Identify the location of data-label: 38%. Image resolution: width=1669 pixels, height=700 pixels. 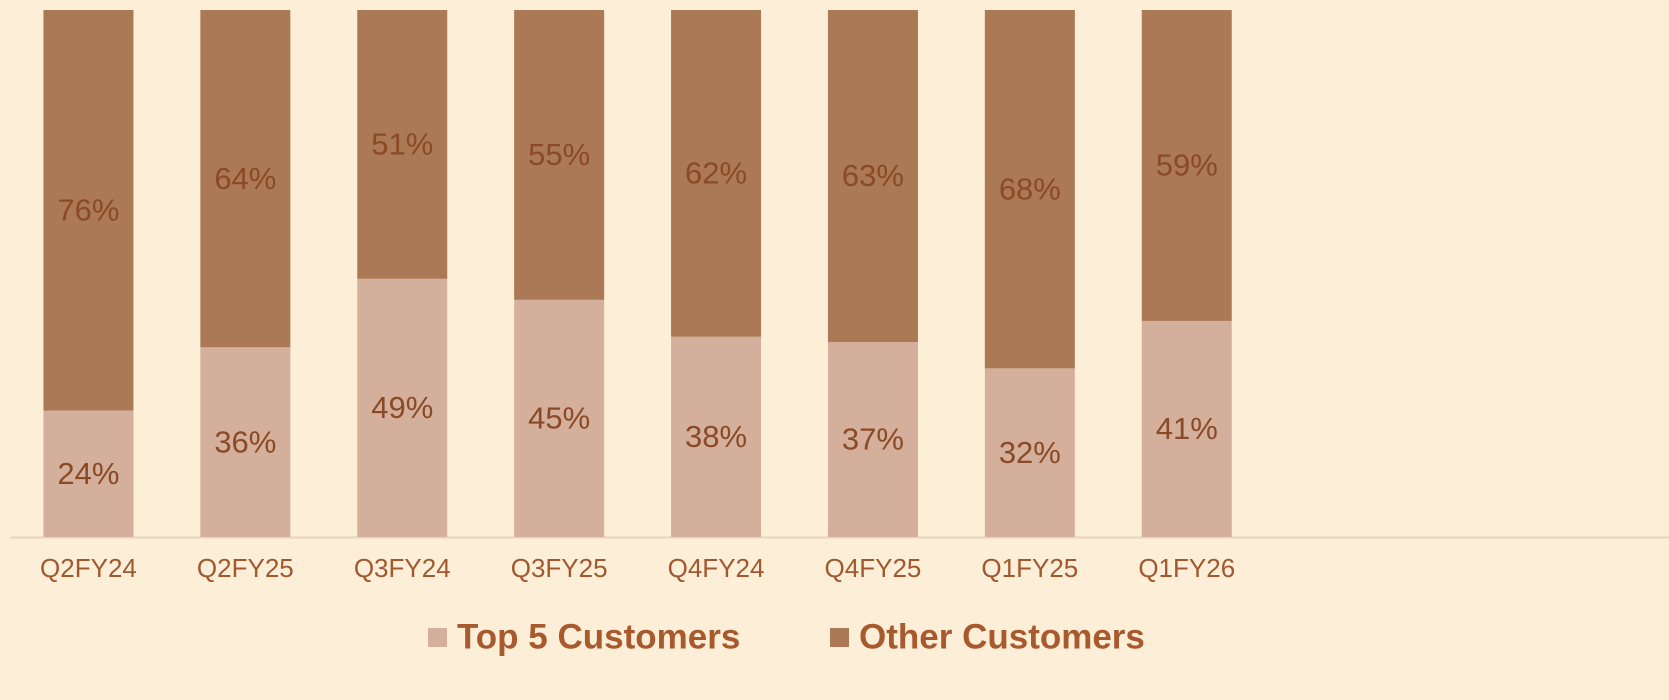
(716, 436).